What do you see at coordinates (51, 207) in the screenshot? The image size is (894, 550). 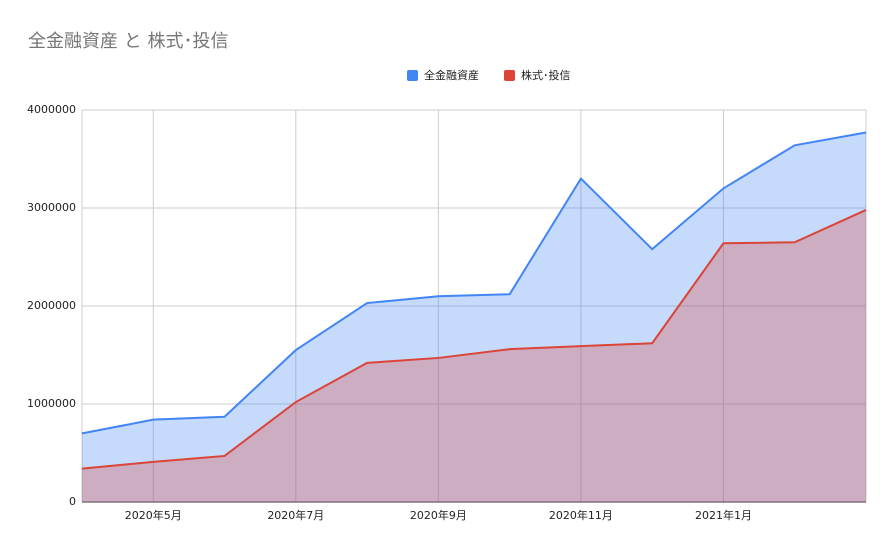 I see `y-tick-label: 3000000` at bounding box center [51, 207].